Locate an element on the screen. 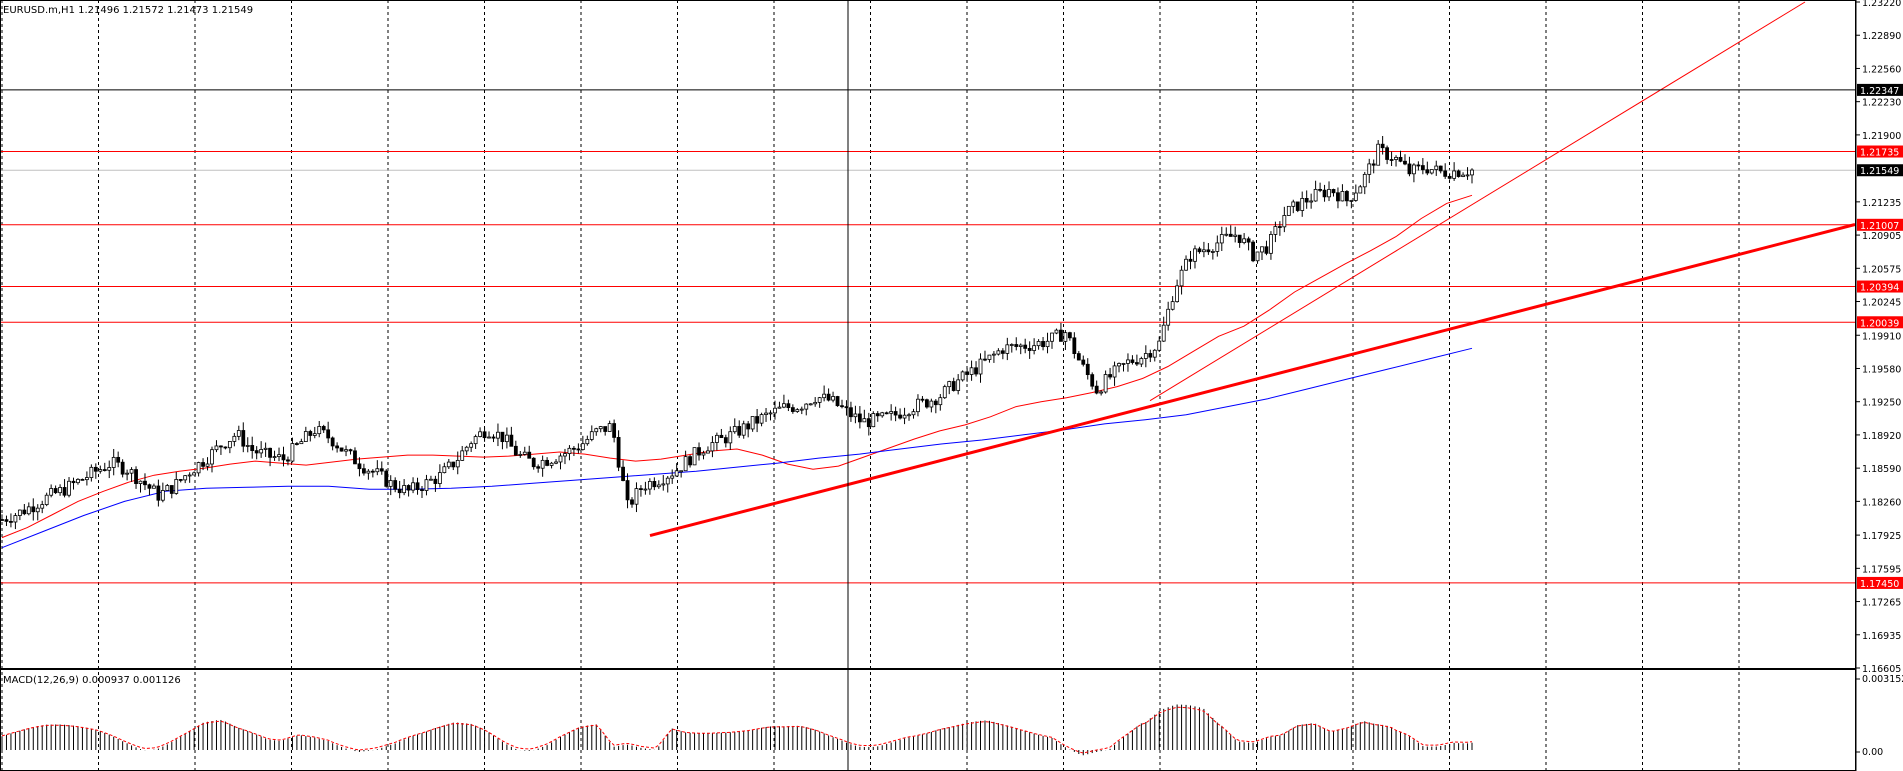 The height and width of the screenshot is (771, 1903). price-tick-label: 1.20245 is located at coordinates (1881, 303).